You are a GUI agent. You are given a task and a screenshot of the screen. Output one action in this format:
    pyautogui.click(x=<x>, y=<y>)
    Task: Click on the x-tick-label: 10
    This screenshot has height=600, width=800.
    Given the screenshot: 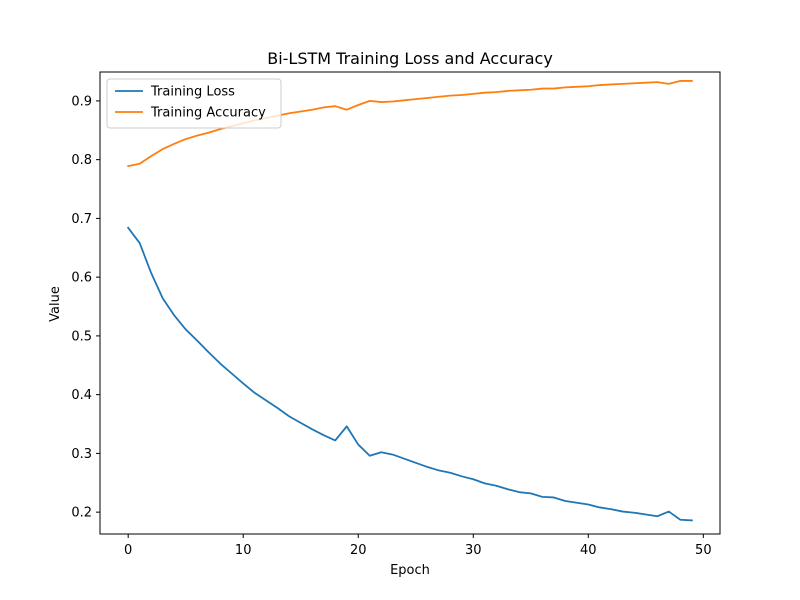 What is the action you would take?
    pyautogui.click(x=243, y=550)
    